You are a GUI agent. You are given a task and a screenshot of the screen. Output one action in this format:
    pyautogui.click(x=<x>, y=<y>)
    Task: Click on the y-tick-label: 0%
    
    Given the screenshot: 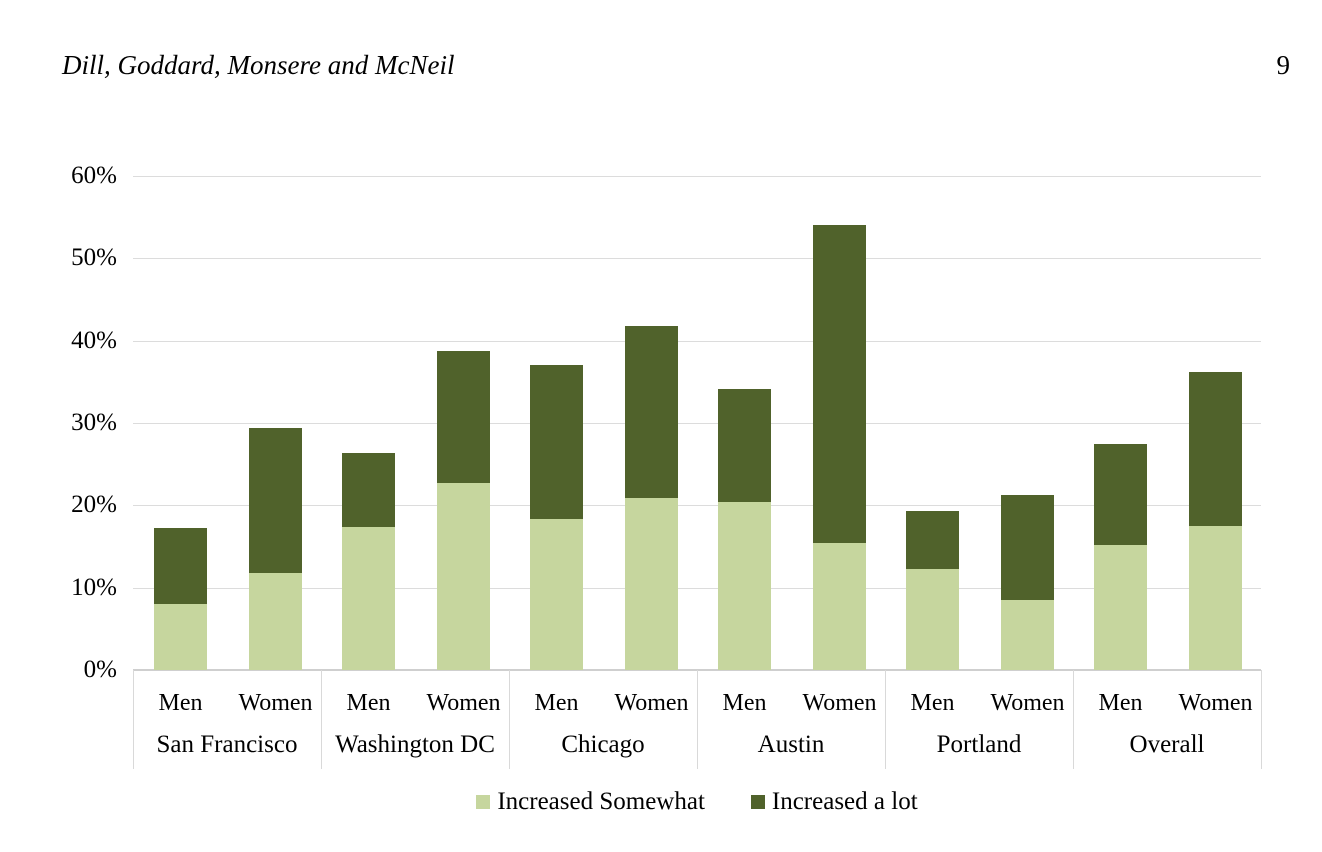 What is the action you would take?
    pyautogui.click(x=100, y=669)
    